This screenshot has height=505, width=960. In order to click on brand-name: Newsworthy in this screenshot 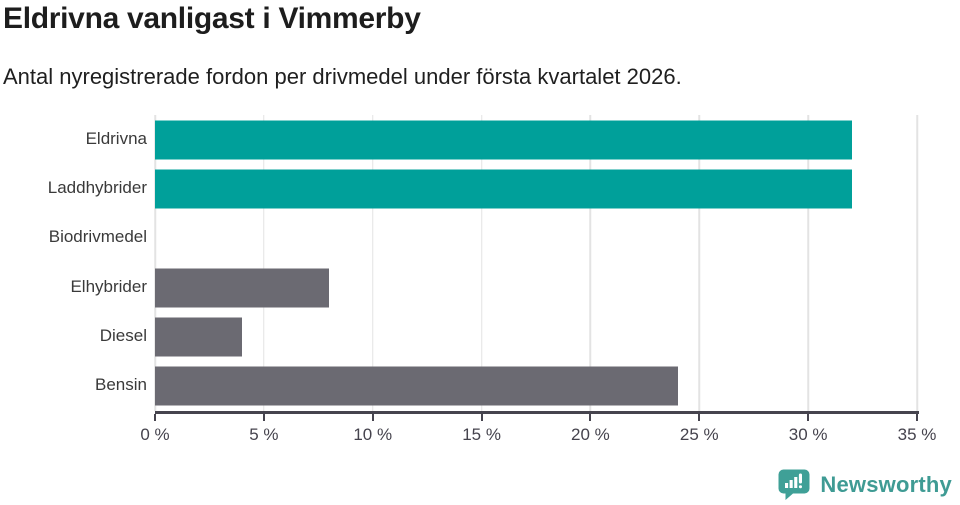, I will do `click(886, 484)`.